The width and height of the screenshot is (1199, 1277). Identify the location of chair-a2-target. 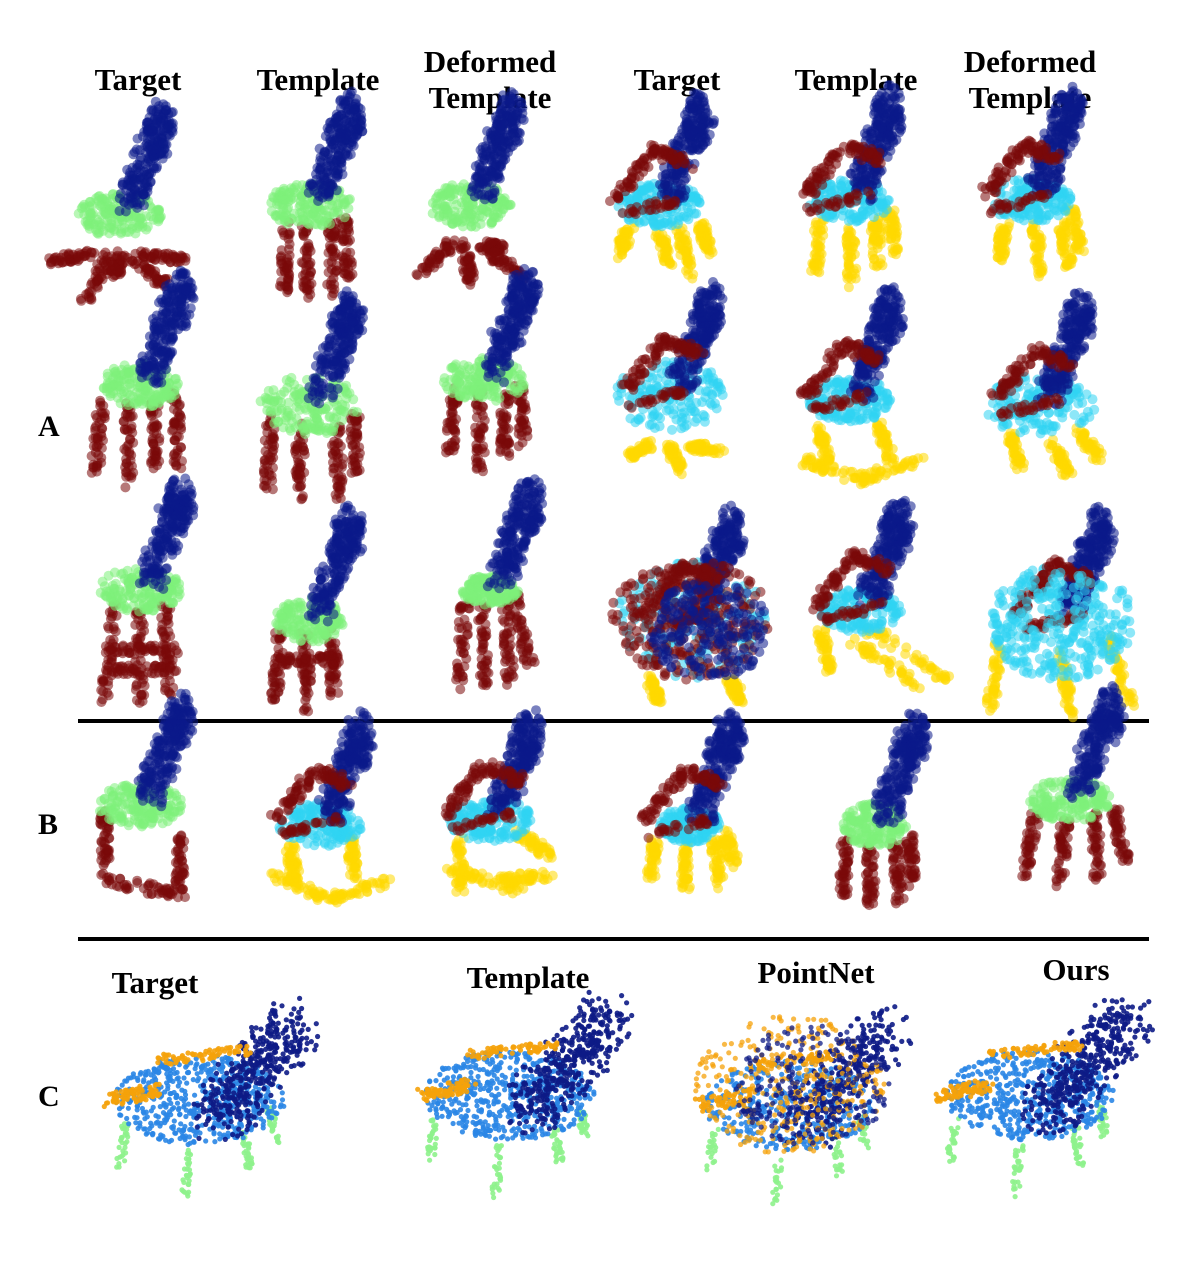
(143, 379).